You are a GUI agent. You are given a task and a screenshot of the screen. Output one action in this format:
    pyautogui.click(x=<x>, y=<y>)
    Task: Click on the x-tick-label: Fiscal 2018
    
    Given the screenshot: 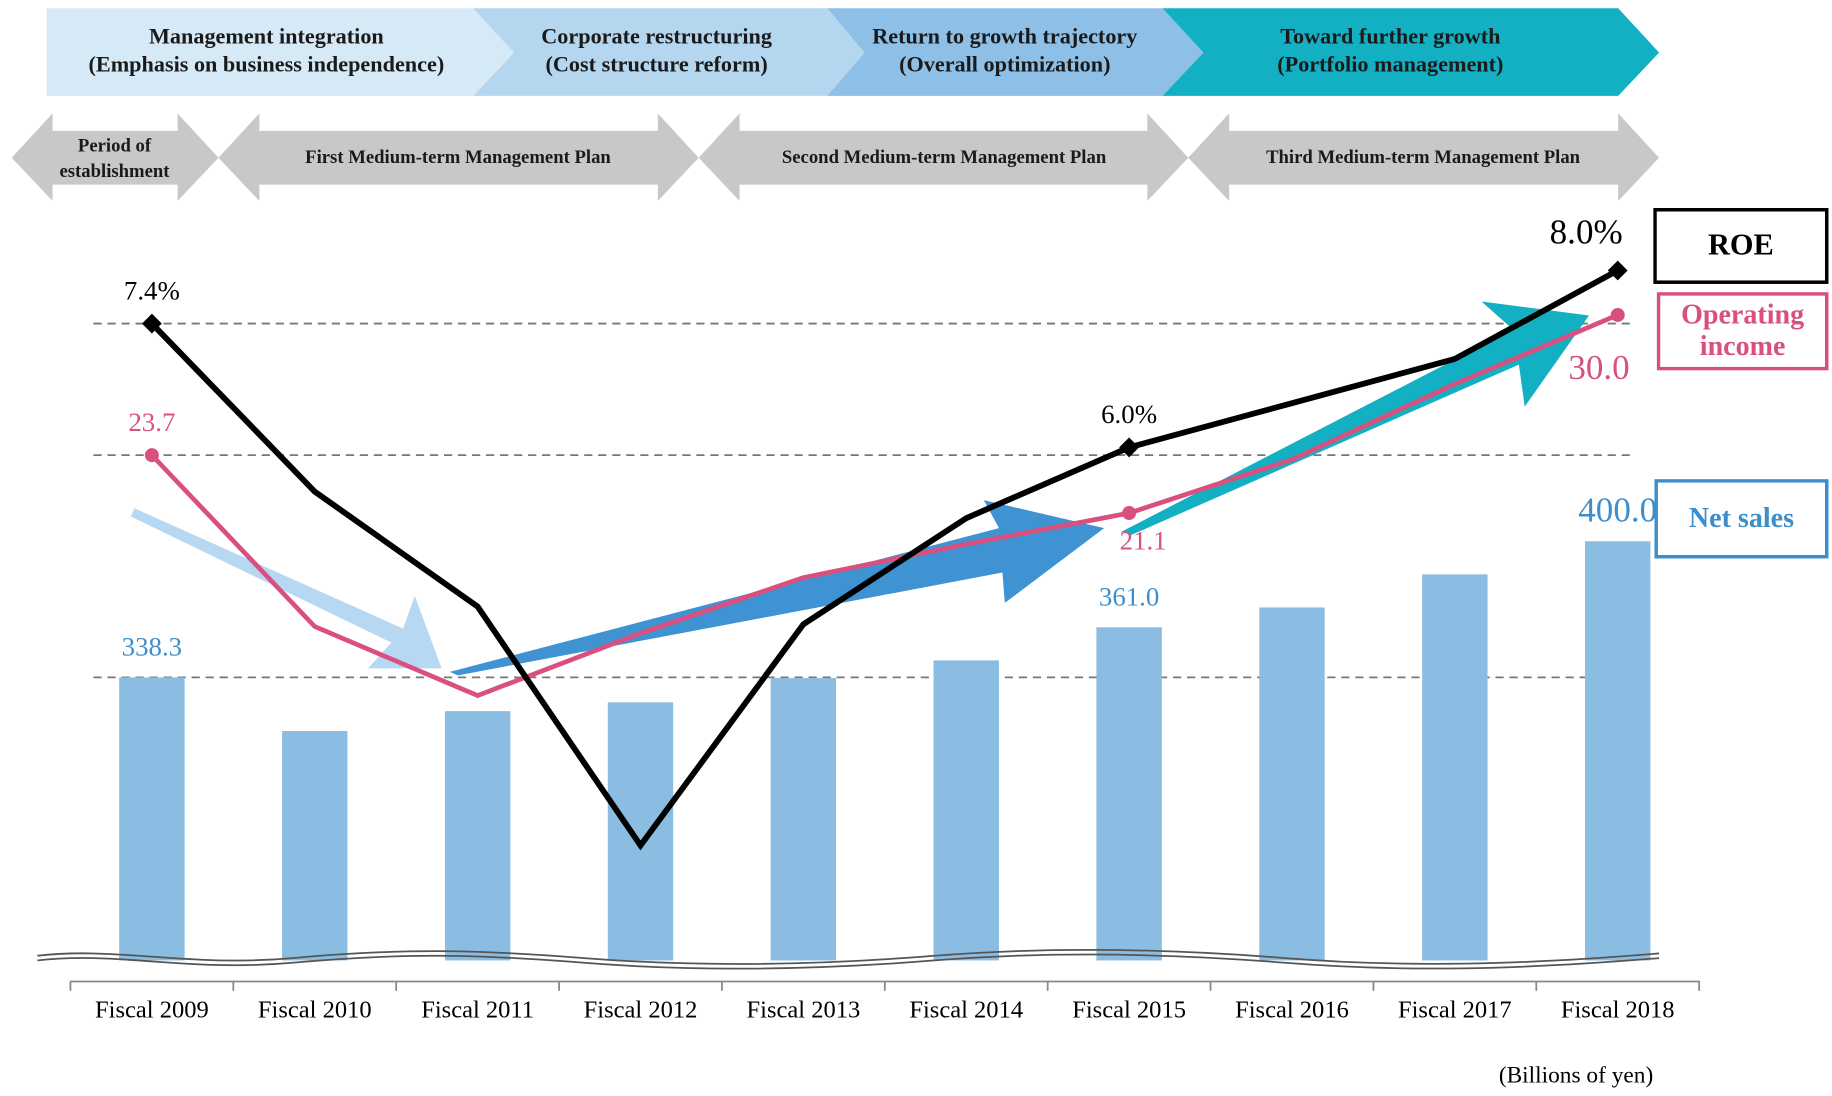 What is the action you would take?
    pyautogui.click(x=1618, y=1009)
    